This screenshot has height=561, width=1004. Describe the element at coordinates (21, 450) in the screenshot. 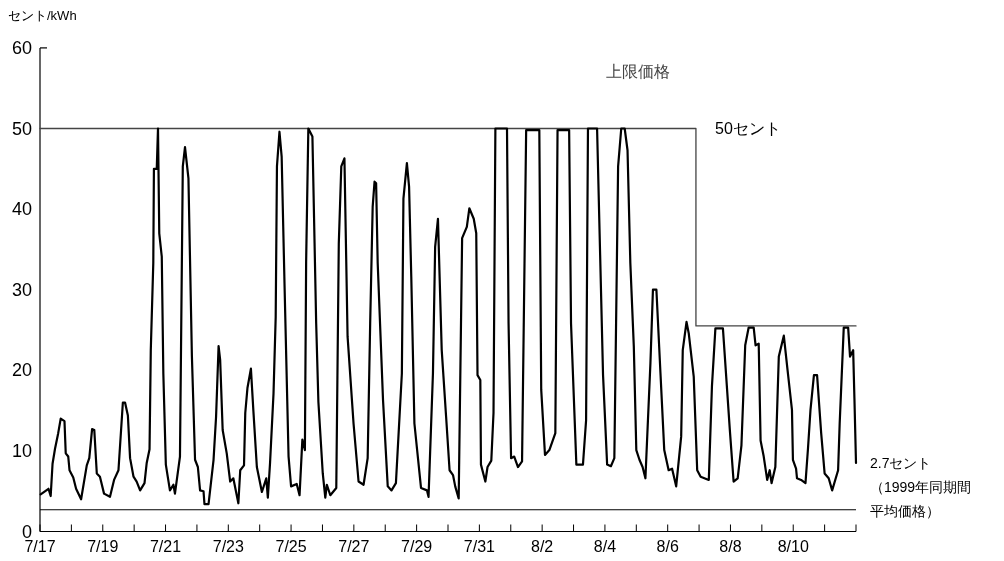

I see `ytick-label: 10` at that location.